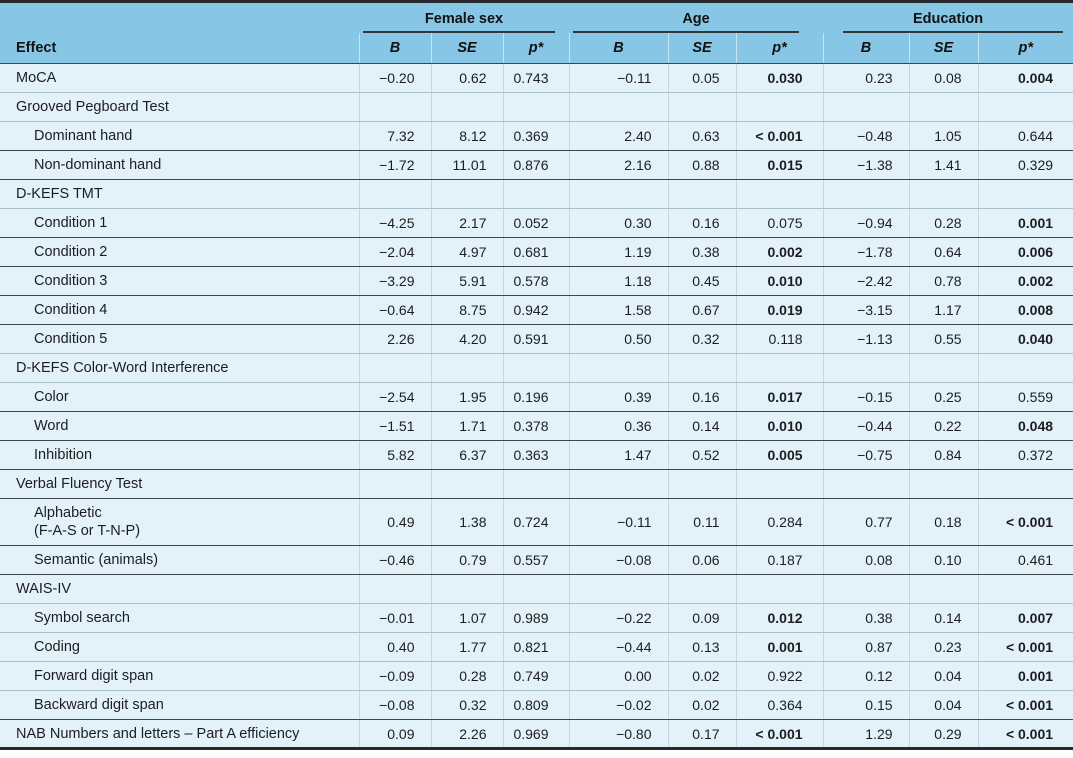 This screenshot has height=758, width=1073. What do you see at coordinates (536, 281) in the screenshot?
I see `value-cell: 0.578` at bounding box center [536, 281].